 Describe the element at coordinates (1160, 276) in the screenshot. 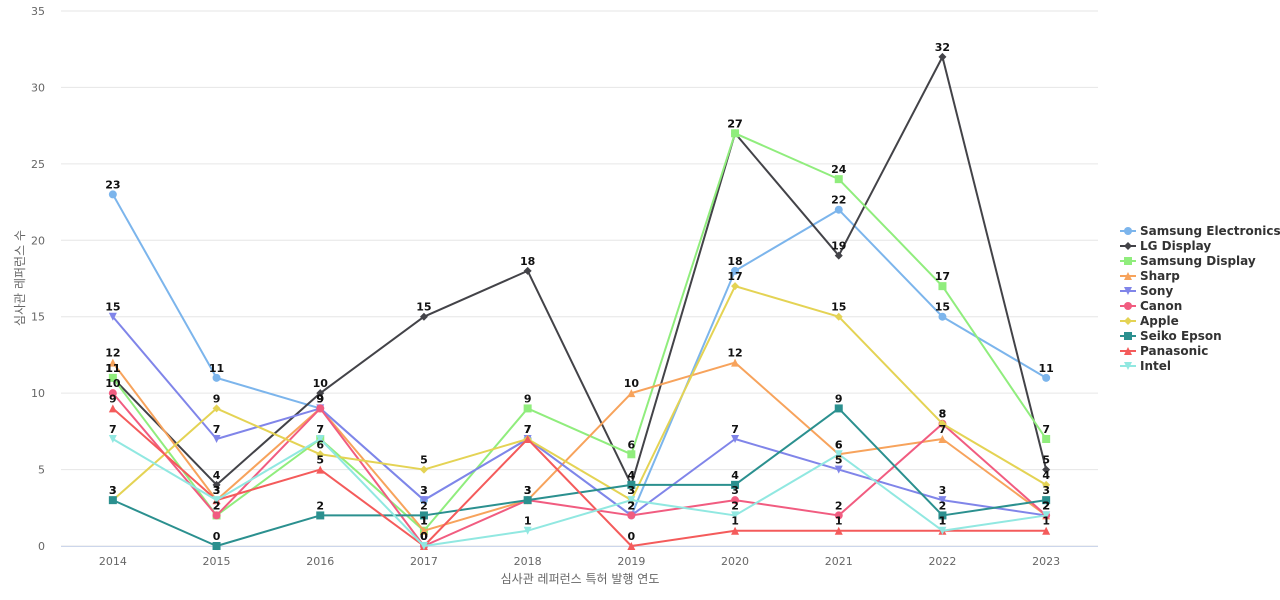

I see `legend-label: Sharp` at that location.